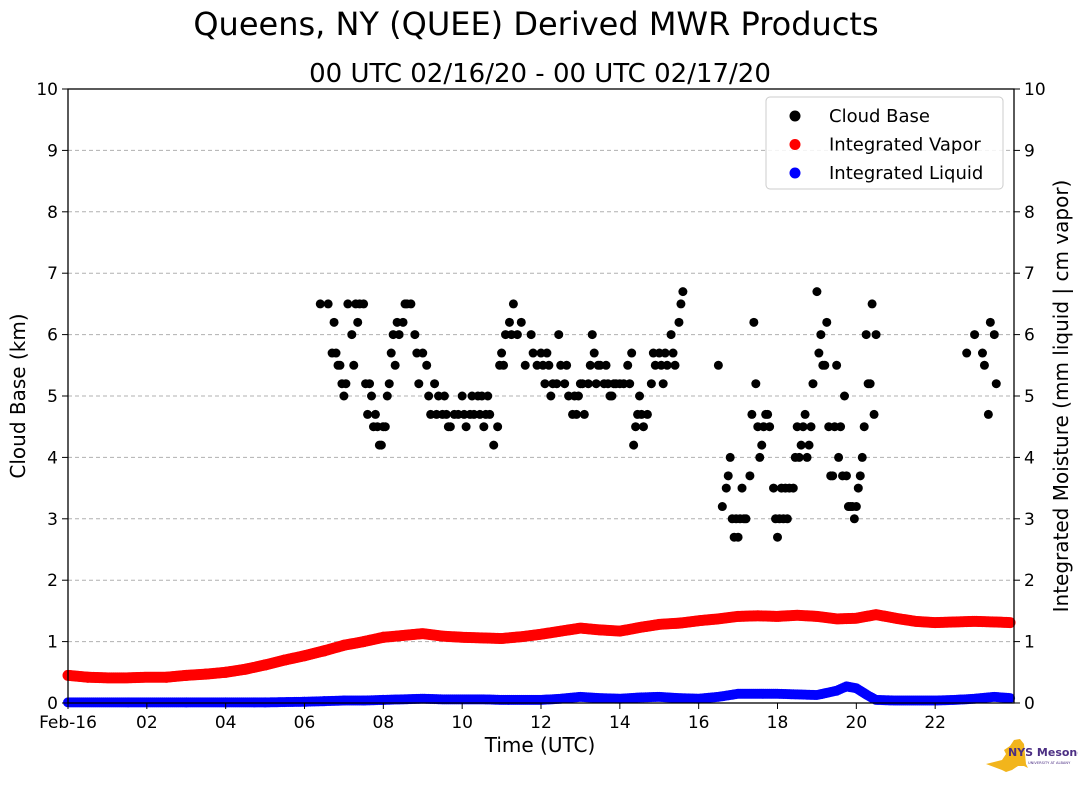  I want to click on y-tick-label: 10, so click(47, 90).